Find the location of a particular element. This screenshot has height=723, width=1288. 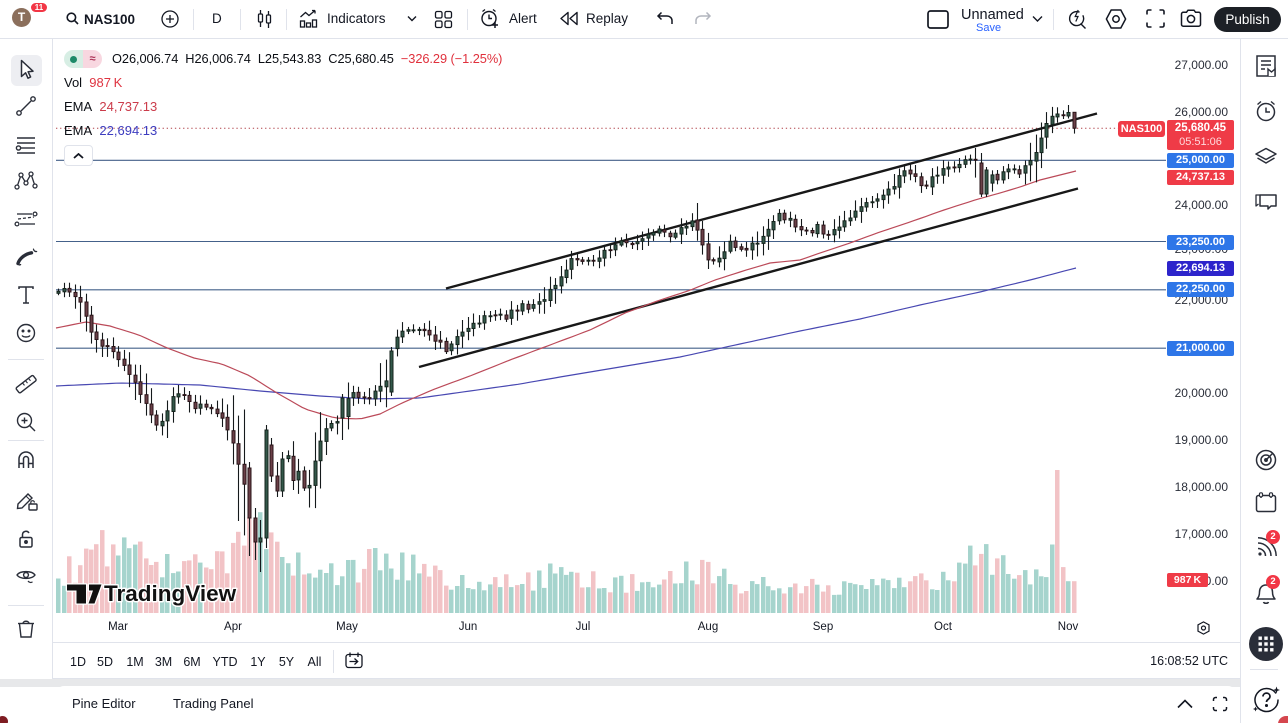

svg-text: TradingView is located at coordinates (170, 593).